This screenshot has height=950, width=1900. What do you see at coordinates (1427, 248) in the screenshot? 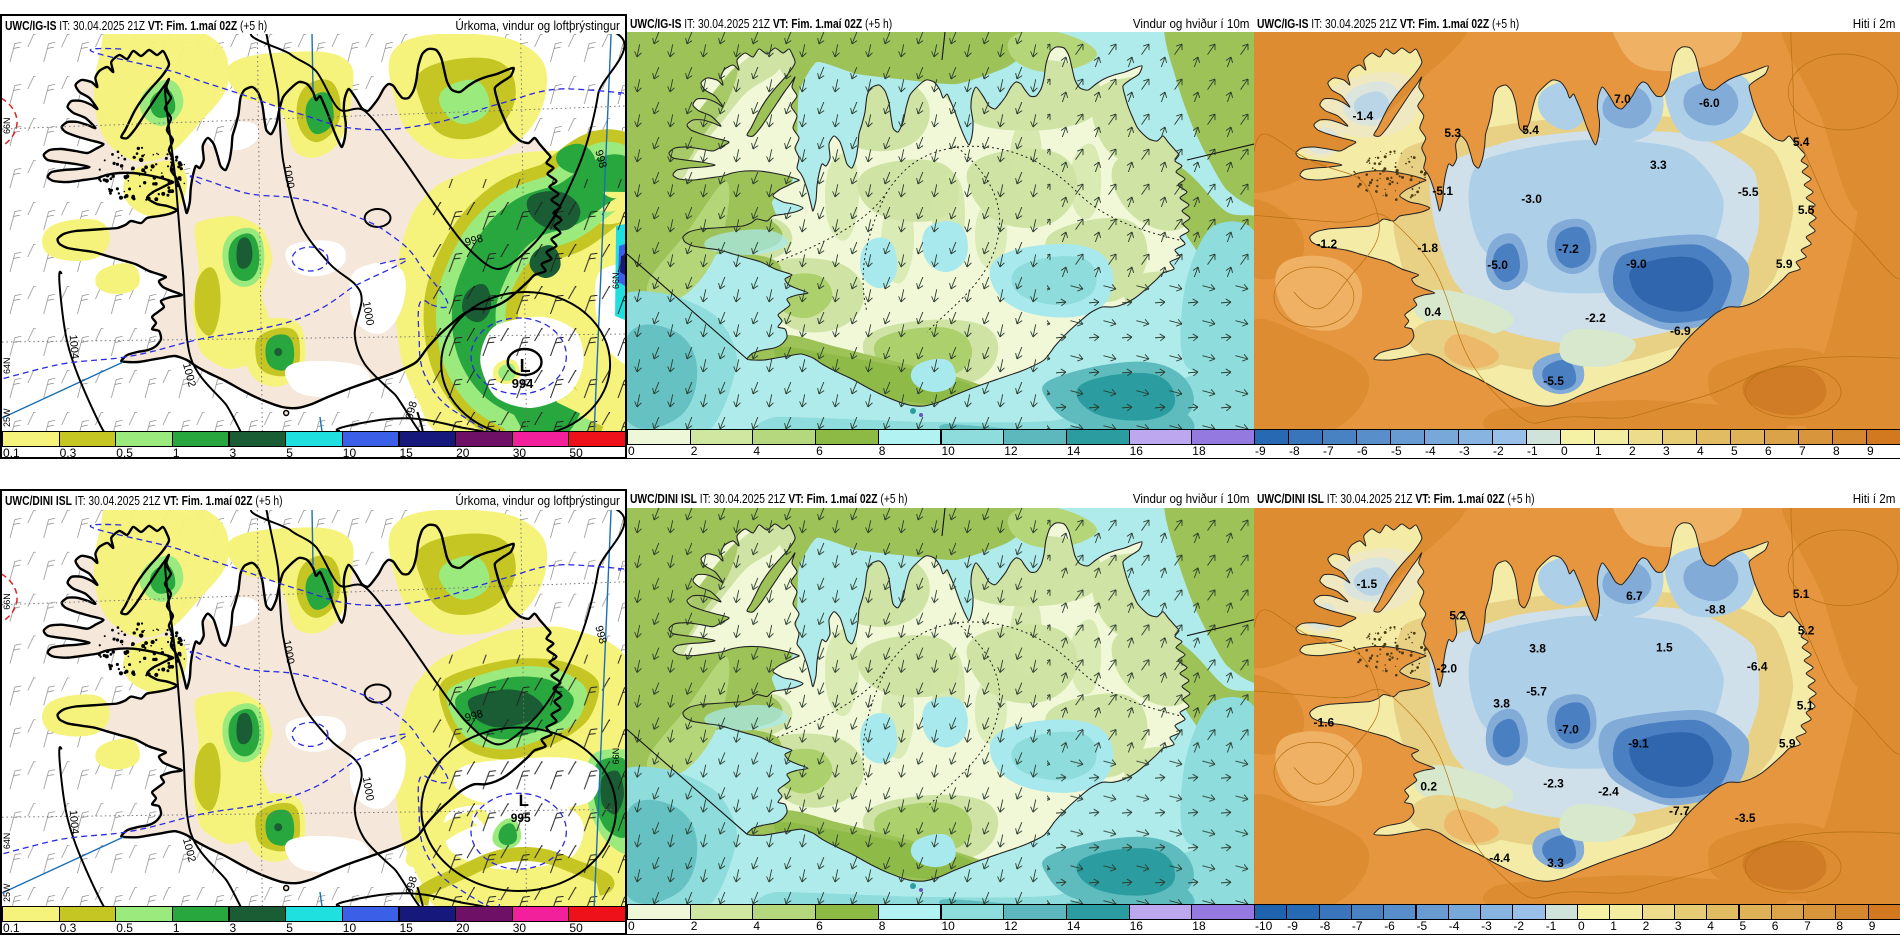
I see `svg-text: -1.8` at bounding box center [1427, 248].